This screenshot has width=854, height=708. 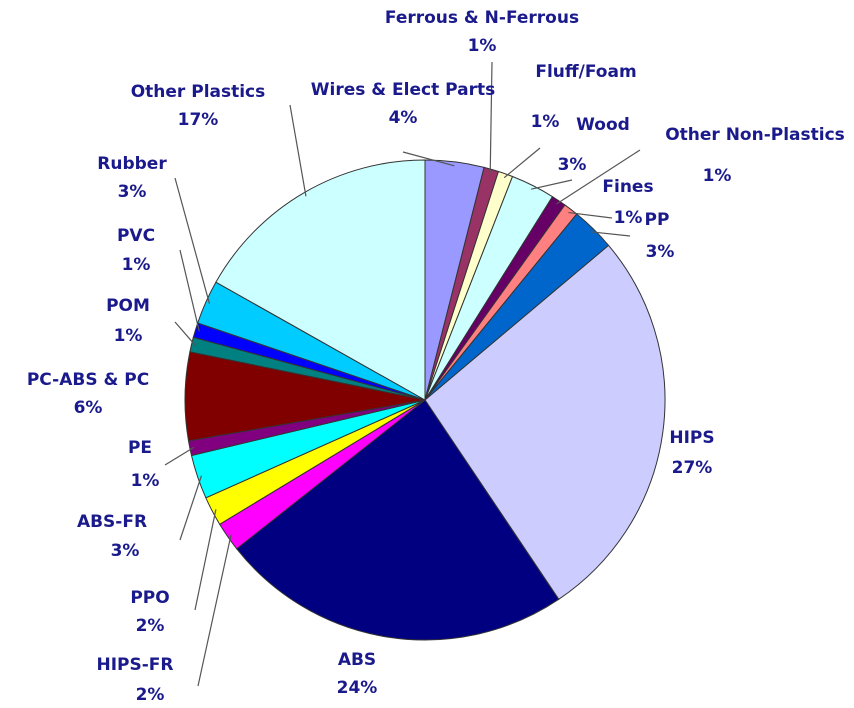 I want to click on slice-label: Wires & Elect Parts, so click(x=403, y=90).